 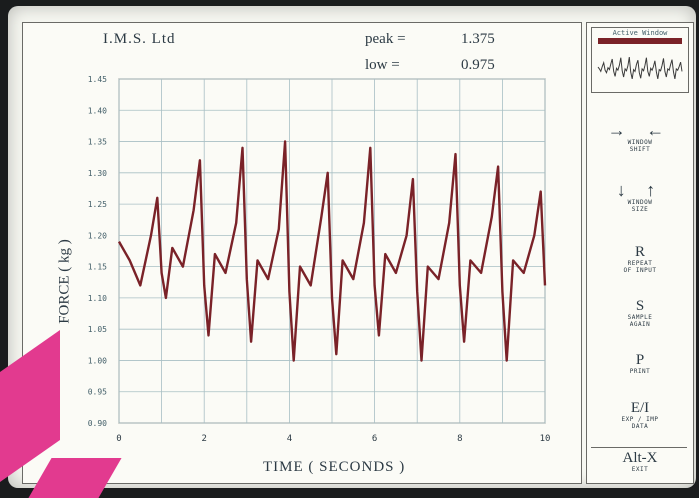 I want to click on peak-label: peak =, so click(x=385, y=39).